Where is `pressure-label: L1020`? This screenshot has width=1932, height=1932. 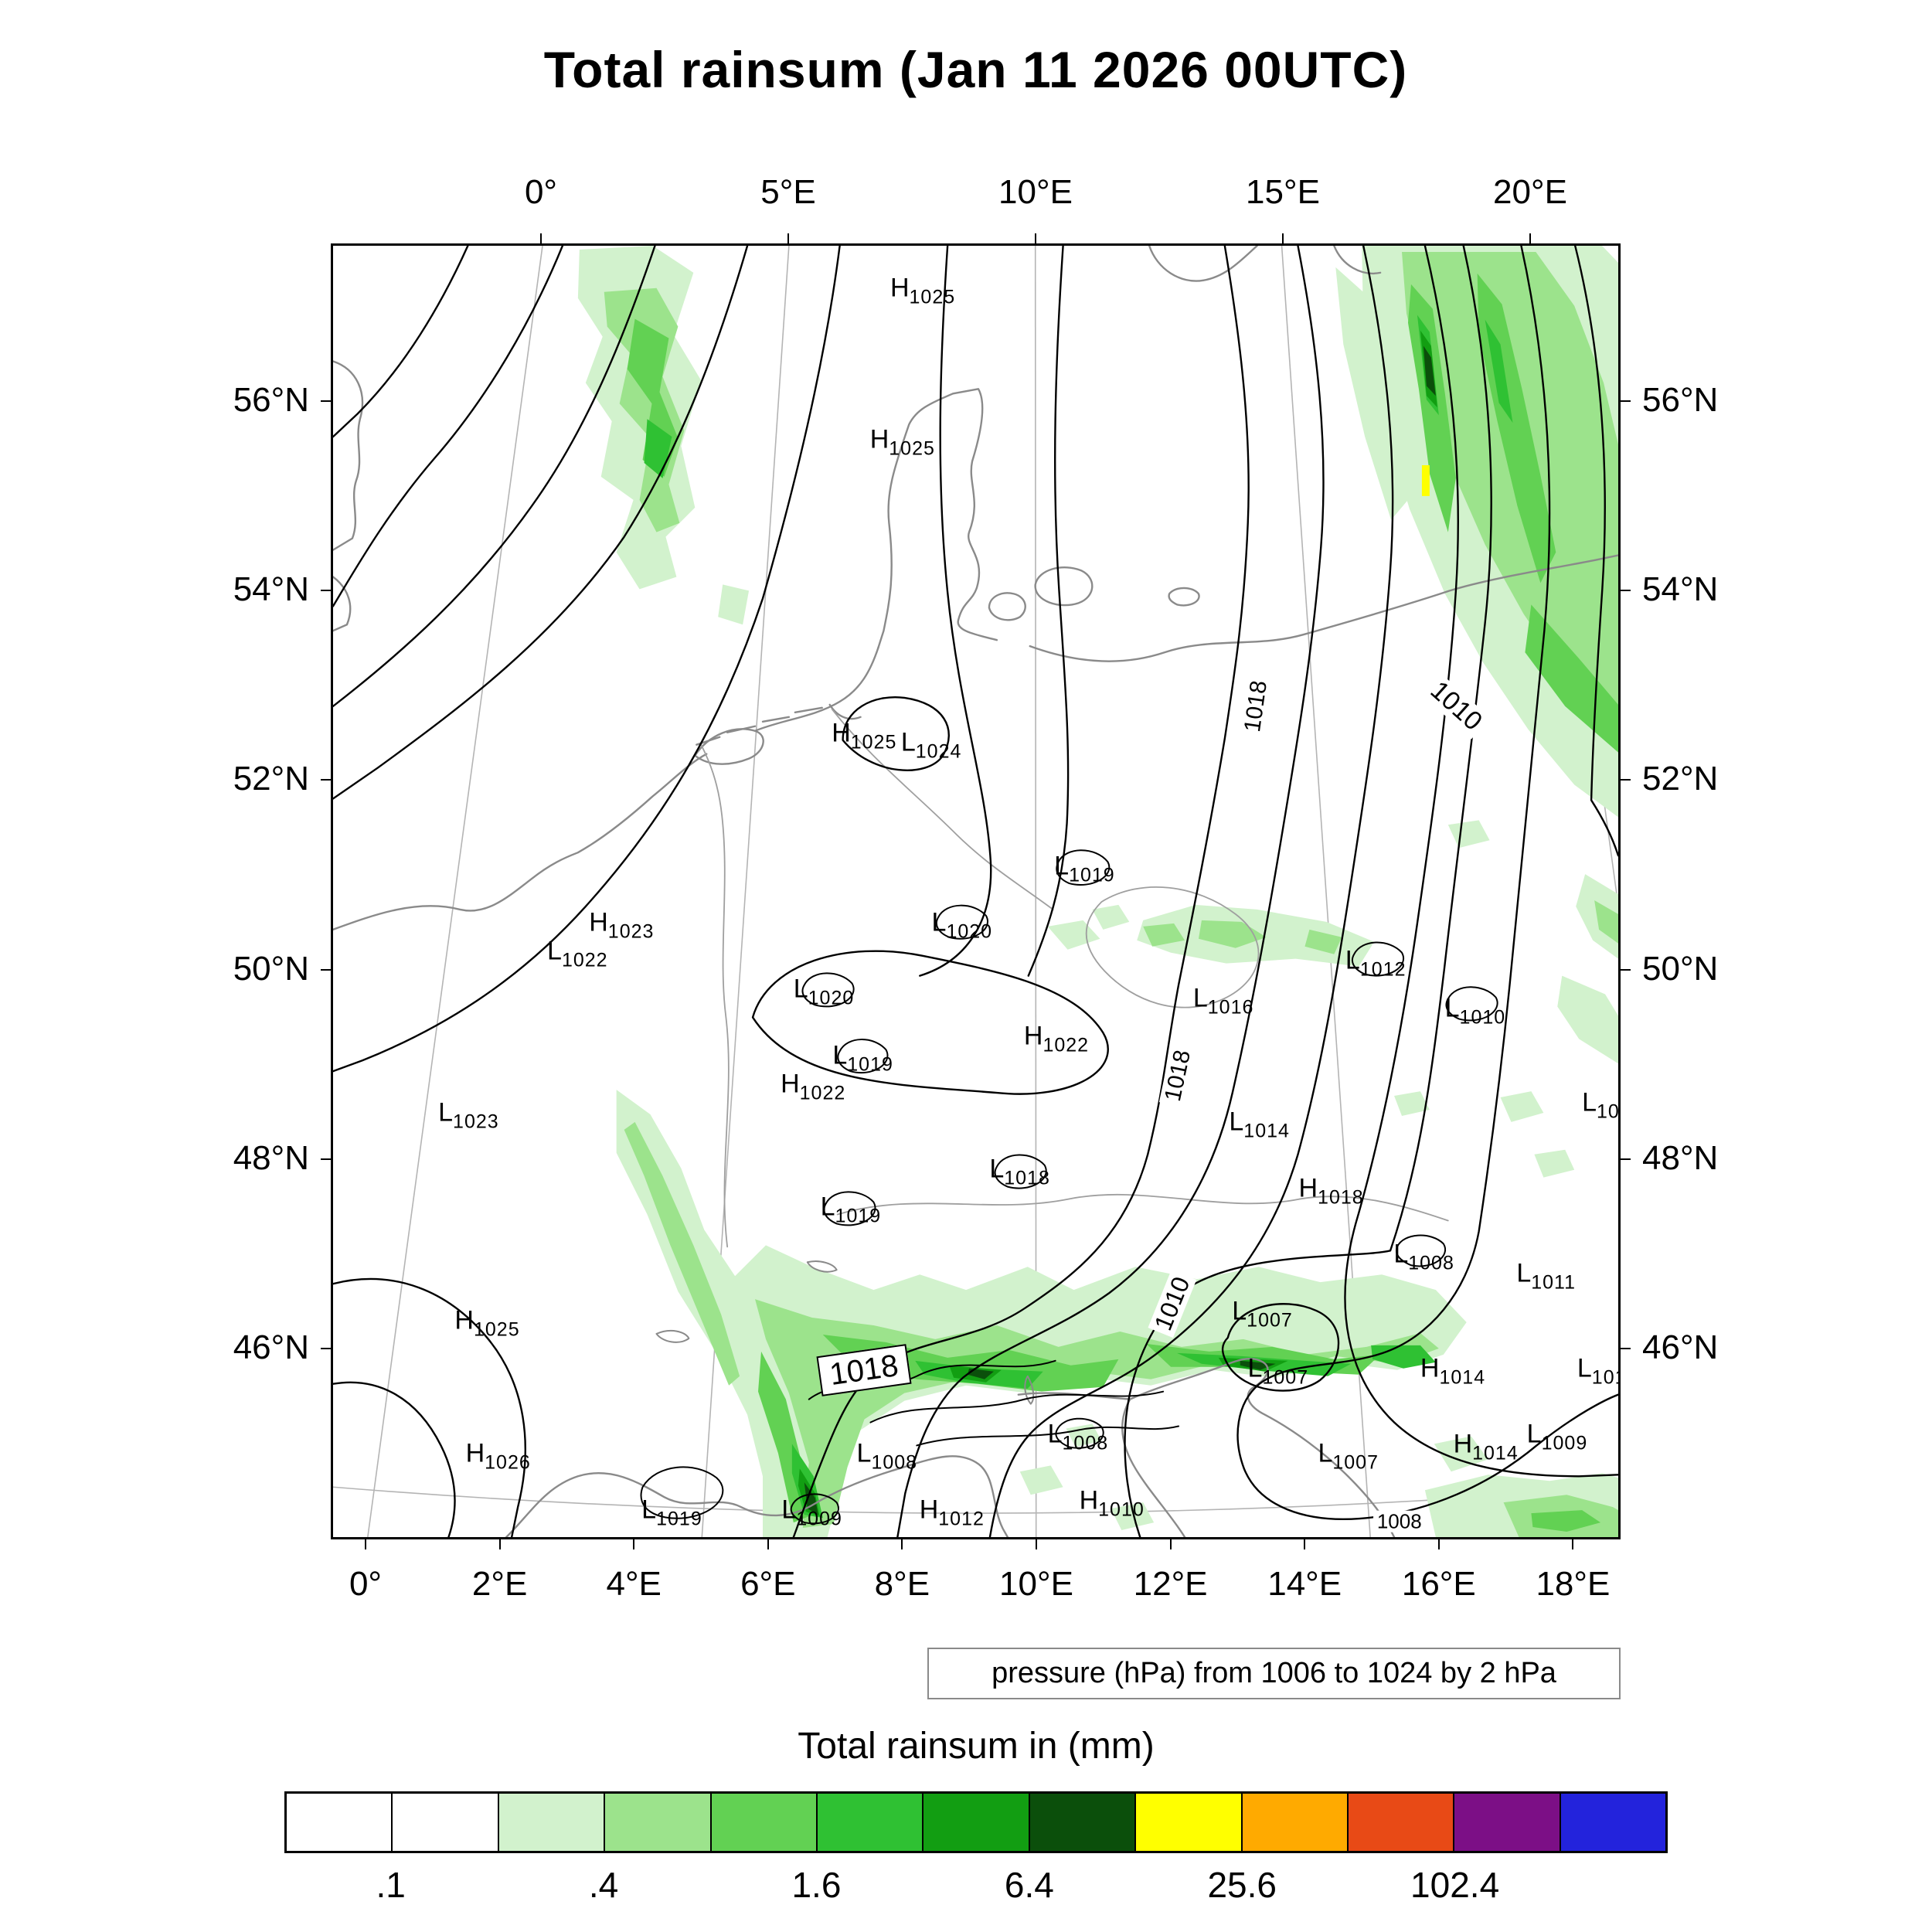
pressure-label: L1020 is located at coordinates (825, 992).